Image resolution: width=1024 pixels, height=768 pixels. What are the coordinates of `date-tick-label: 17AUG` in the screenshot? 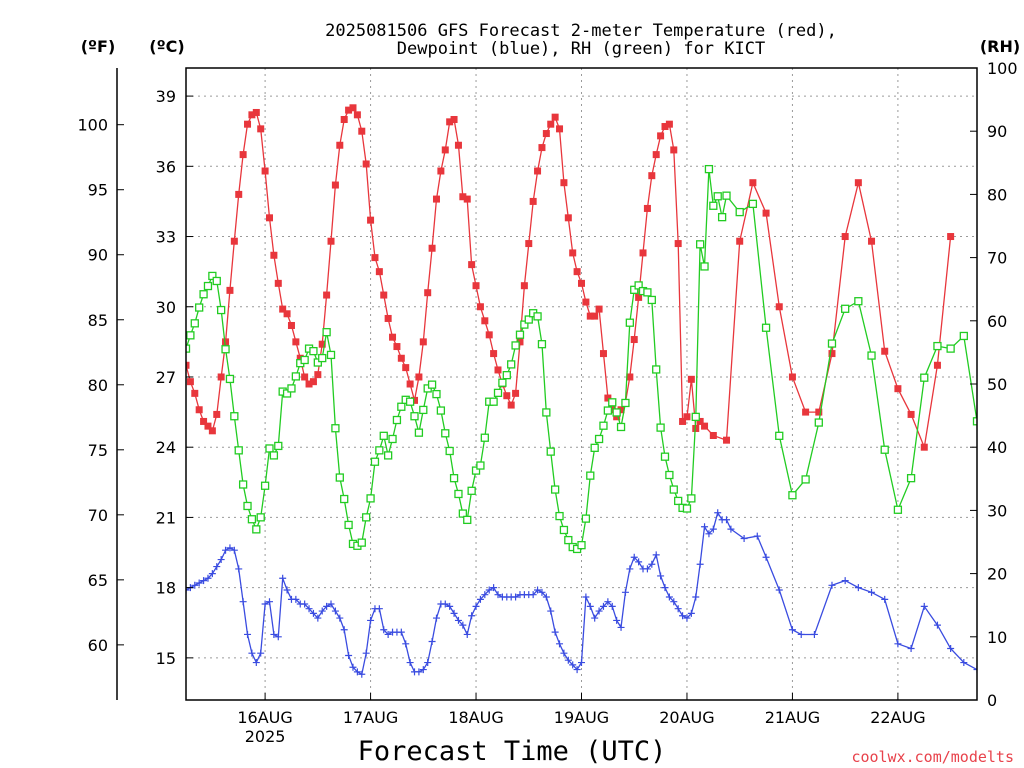 It's located at (370, 717).